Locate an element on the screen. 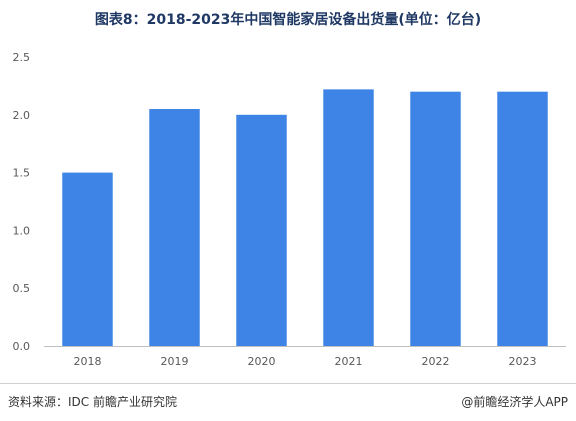 This screenshot has height=421, width=576. y-tick-label: 1.0 is located at coordinates (22, 230).